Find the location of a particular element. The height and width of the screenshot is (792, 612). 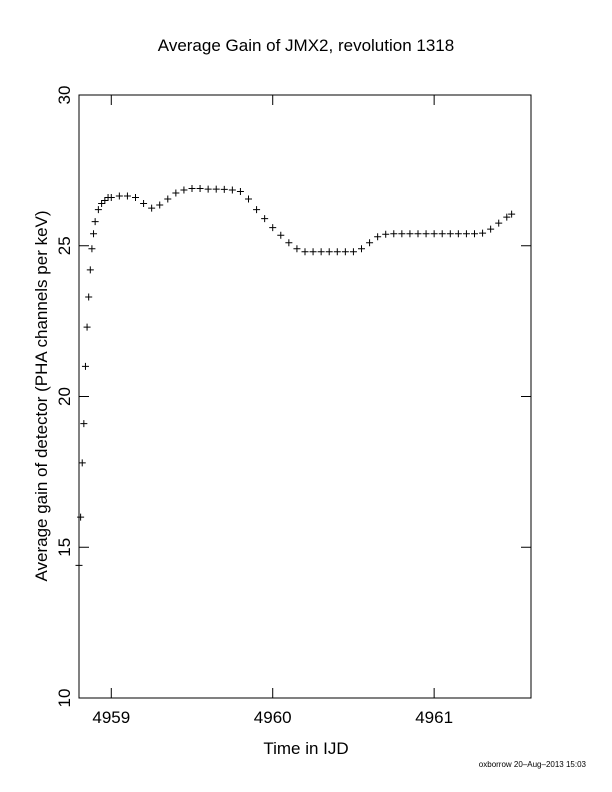

y-tick-label: 20 is located at coordinates (64, 396).